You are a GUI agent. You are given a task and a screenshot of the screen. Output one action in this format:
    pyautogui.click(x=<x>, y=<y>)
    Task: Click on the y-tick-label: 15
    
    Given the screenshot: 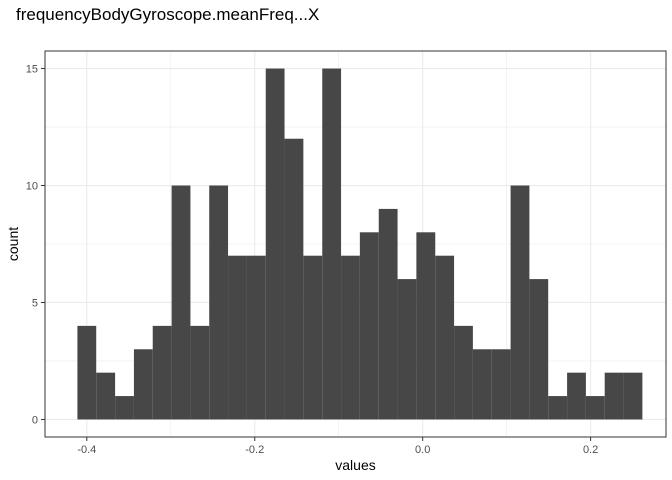 What is the action you would take?
    pyautogui.click(x=32, y=70)
    